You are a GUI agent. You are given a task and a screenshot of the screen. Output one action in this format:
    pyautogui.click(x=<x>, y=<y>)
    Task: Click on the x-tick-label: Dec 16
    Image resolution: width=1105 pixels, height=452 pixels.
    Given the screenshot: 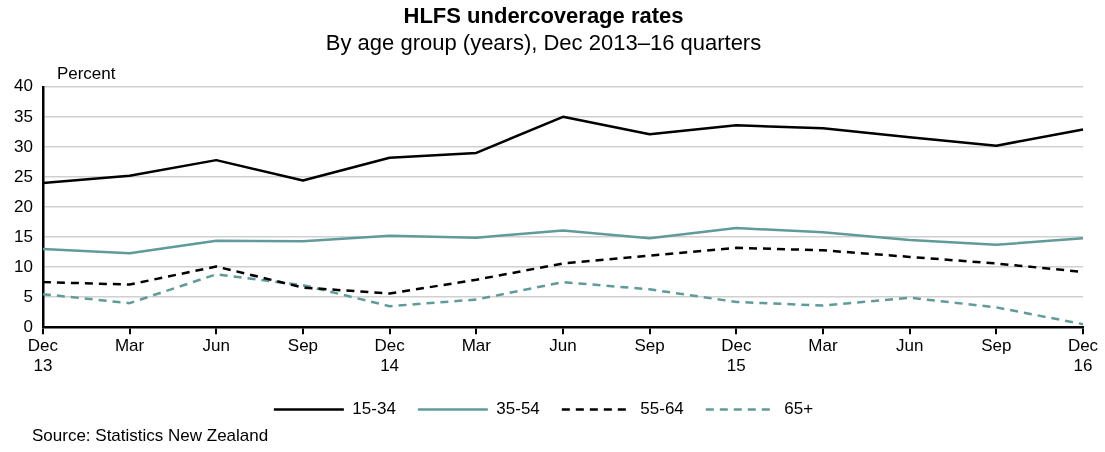 What is the action you would take?
    pyautogui.click(x=1083, y=356)
    